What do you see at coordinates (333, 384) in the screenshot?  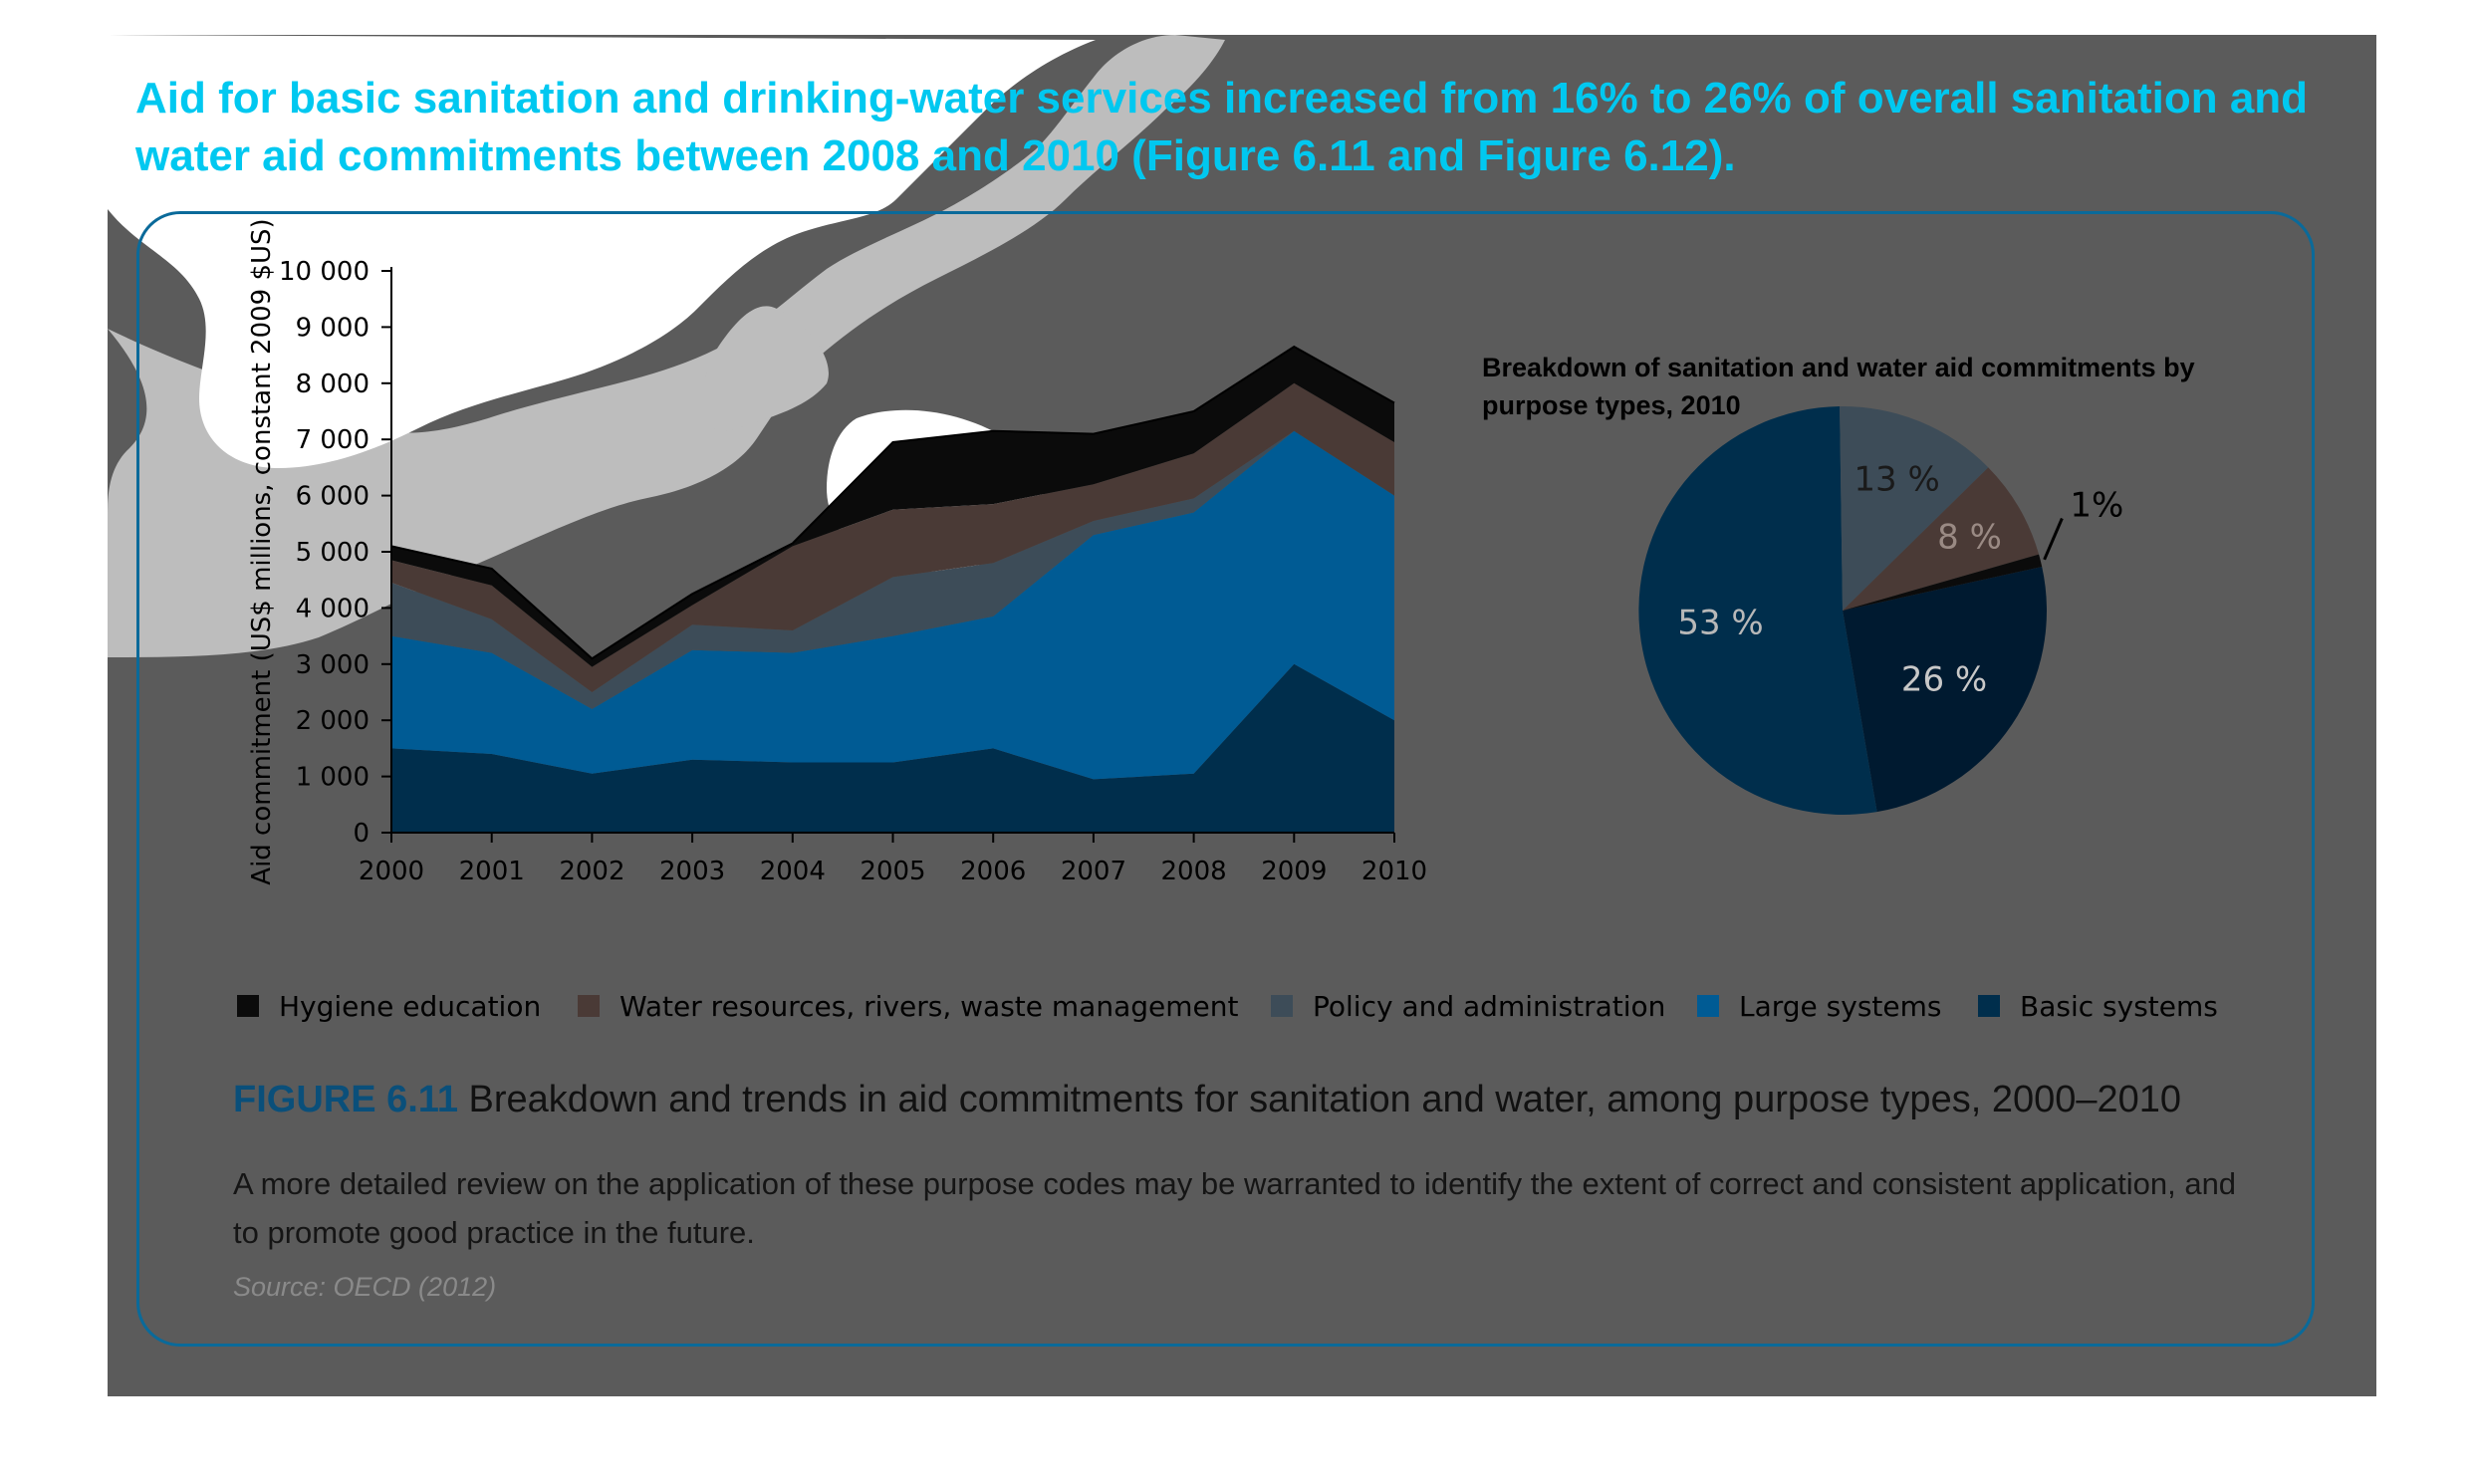 I see `y-tick-label: 8 000` at bounding box center [333, 384].